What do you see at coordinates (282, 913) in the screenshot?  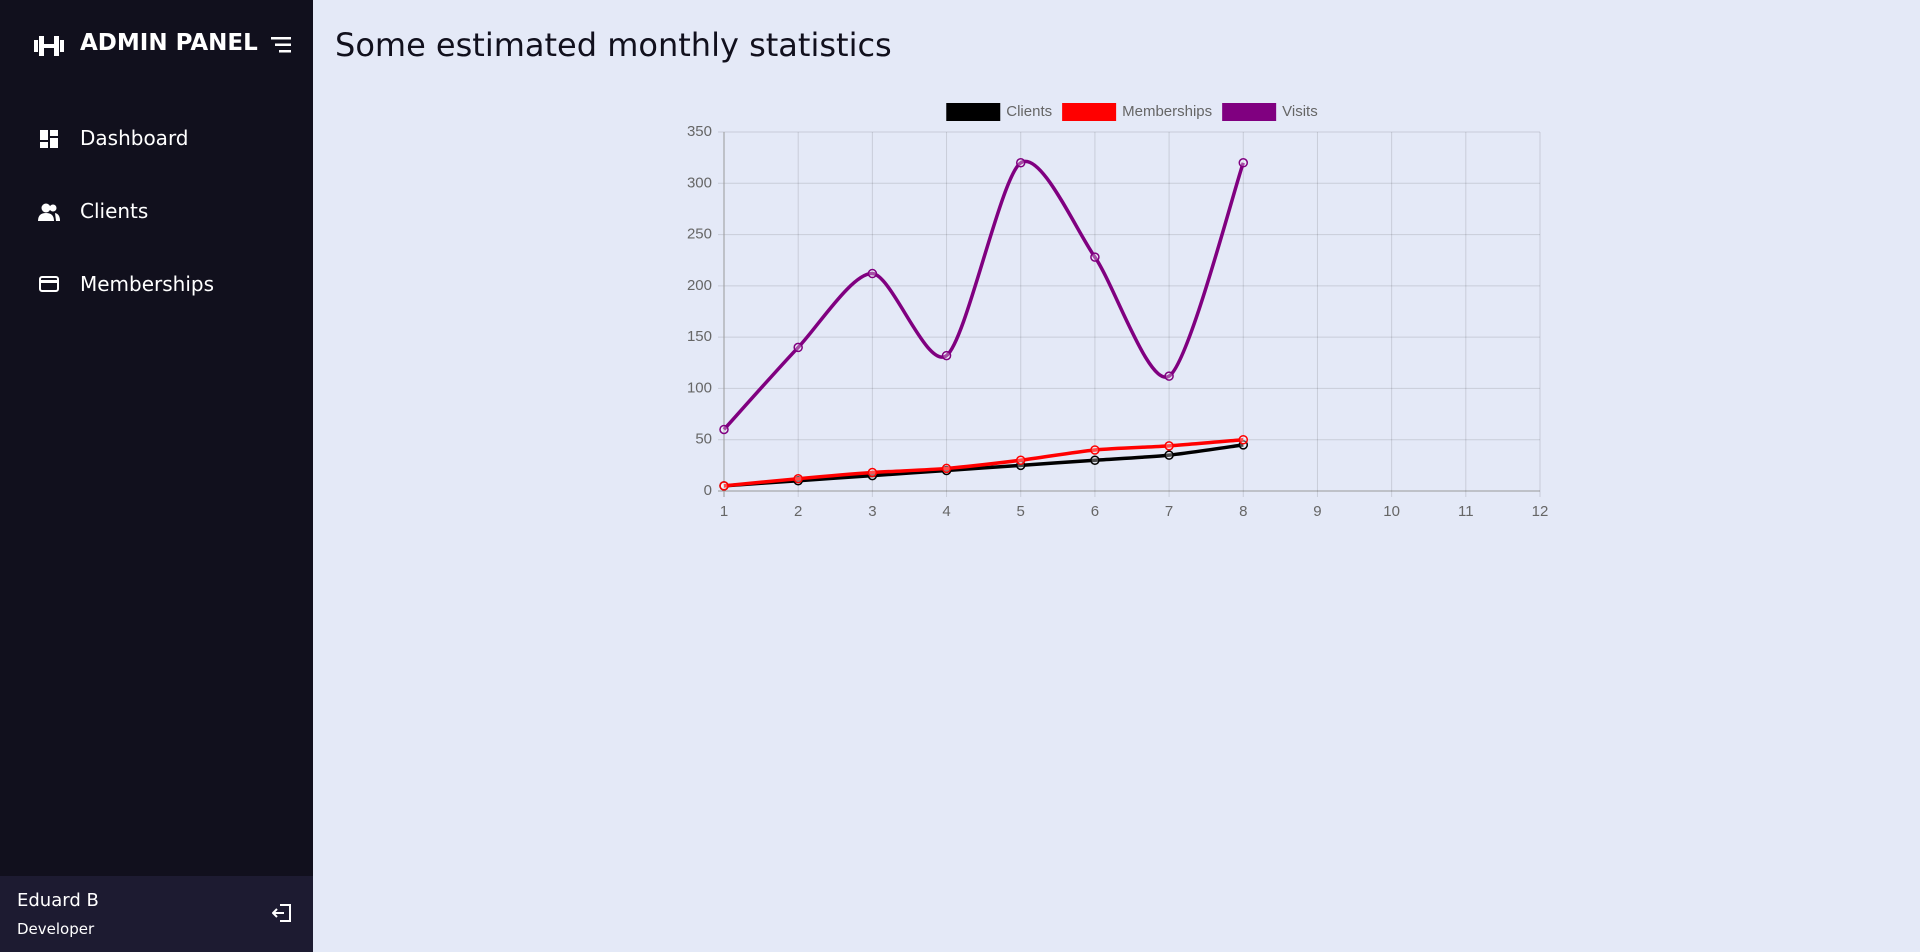 I see `logout-icon` at bounding box center [282, 913].